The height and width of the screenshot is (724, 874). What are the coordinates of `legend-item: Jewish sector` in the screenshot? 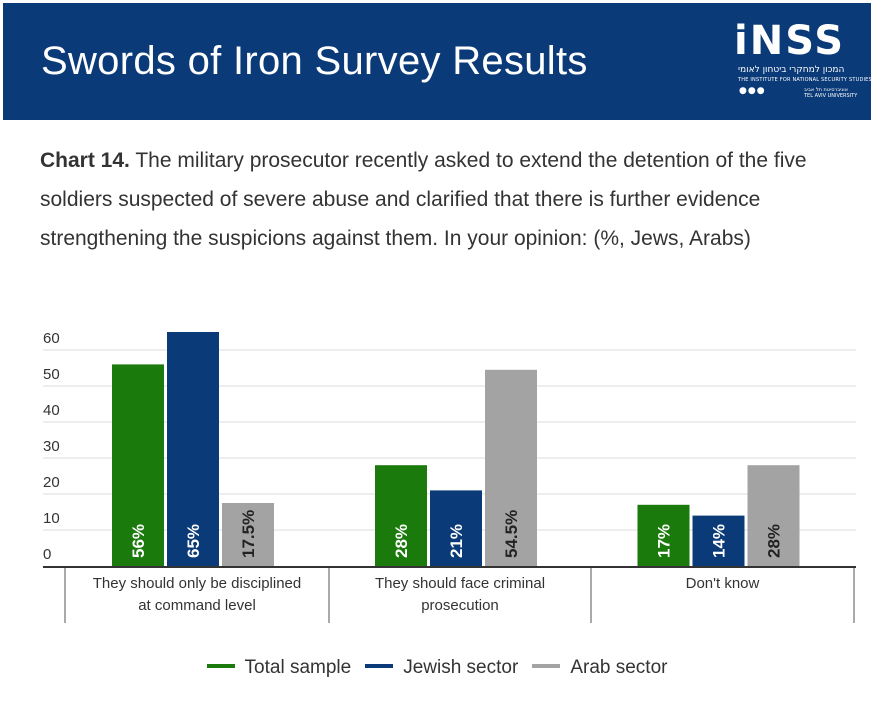 It's located at (441, 668).